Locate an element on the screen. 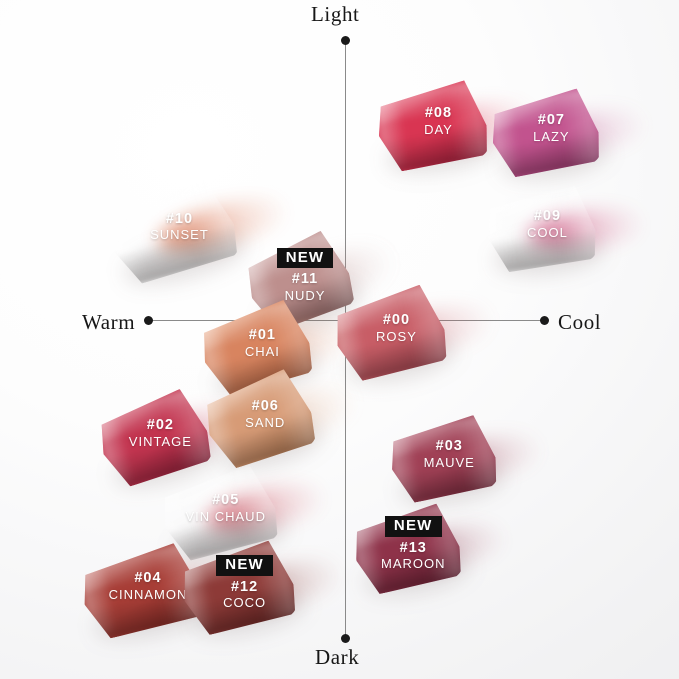 This screenshot has height=679, width=679. axis-dot-light is located at coordinates (345, 40).